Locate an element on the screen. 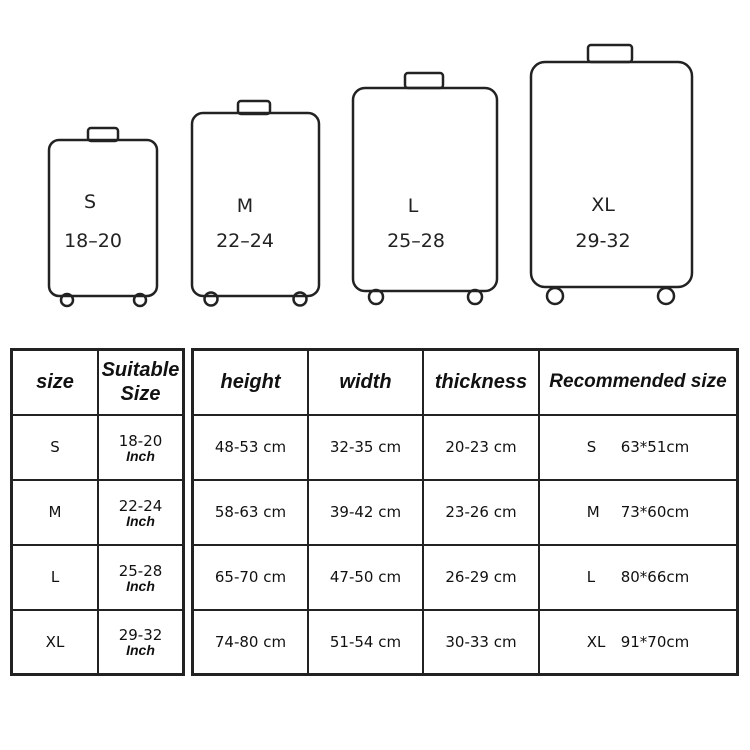 This screenshot has height=750, width=750. size-cell: L is located at coordinates (54, 577).